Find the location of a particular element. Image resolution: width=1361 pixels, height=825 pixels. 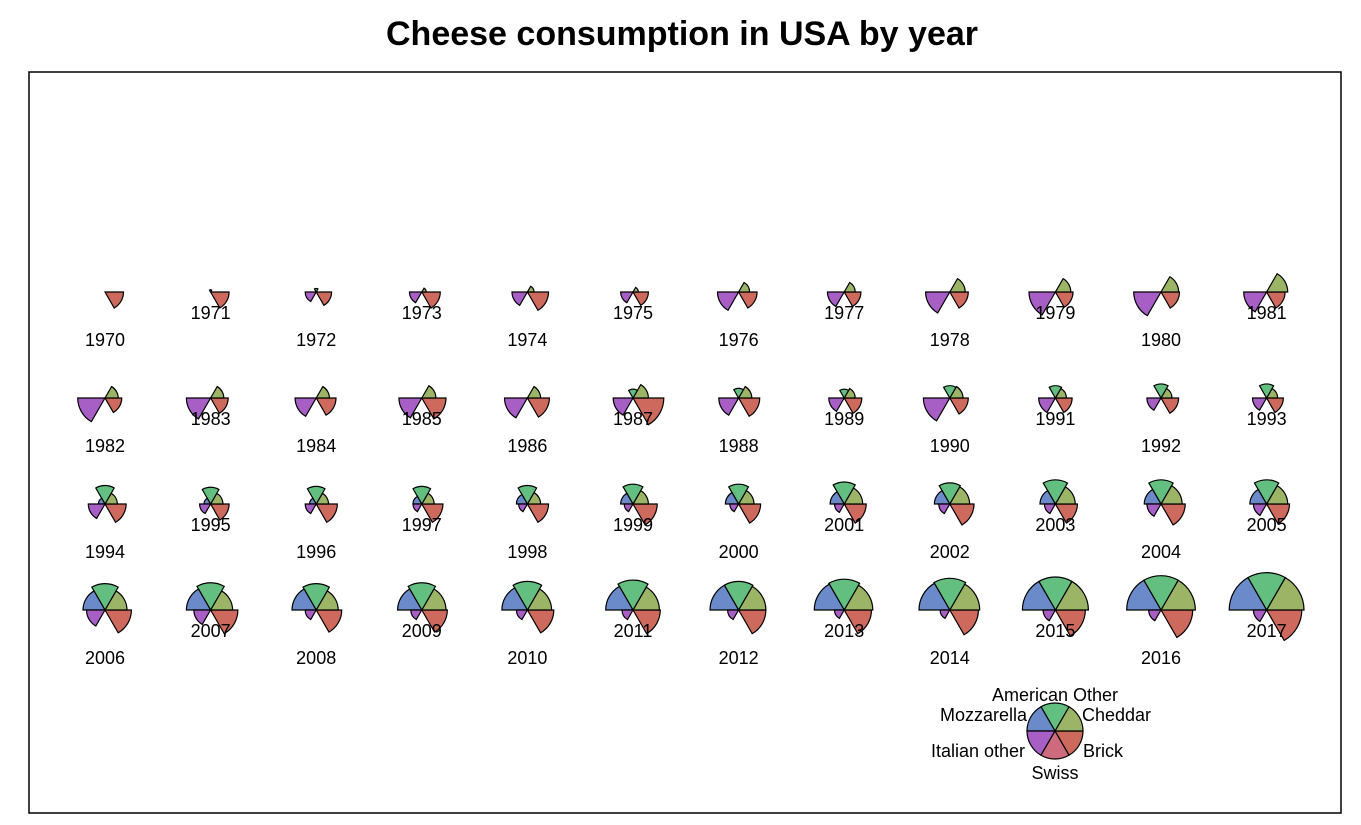

year-label: 1975 is located at coordinates (633, 313).